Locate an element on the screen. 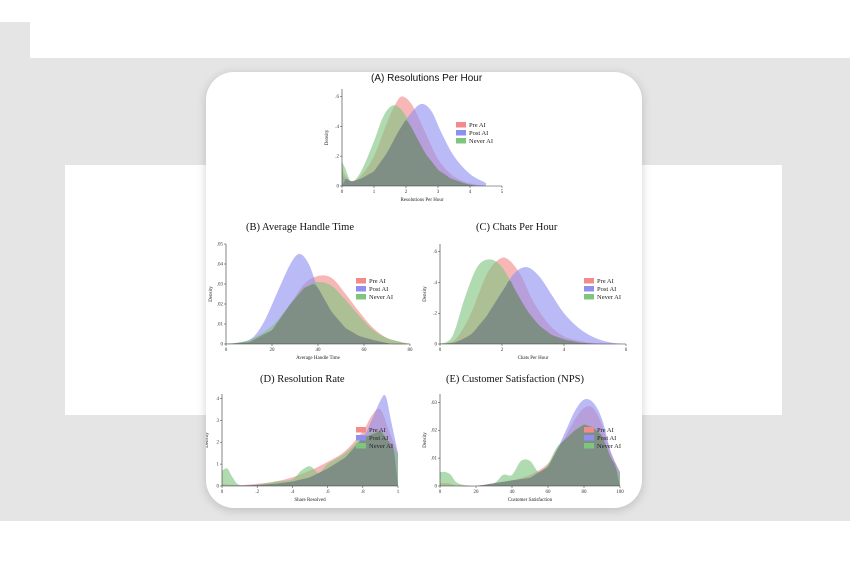  x-tick-label: .2 is located at coordinates (257, 492).